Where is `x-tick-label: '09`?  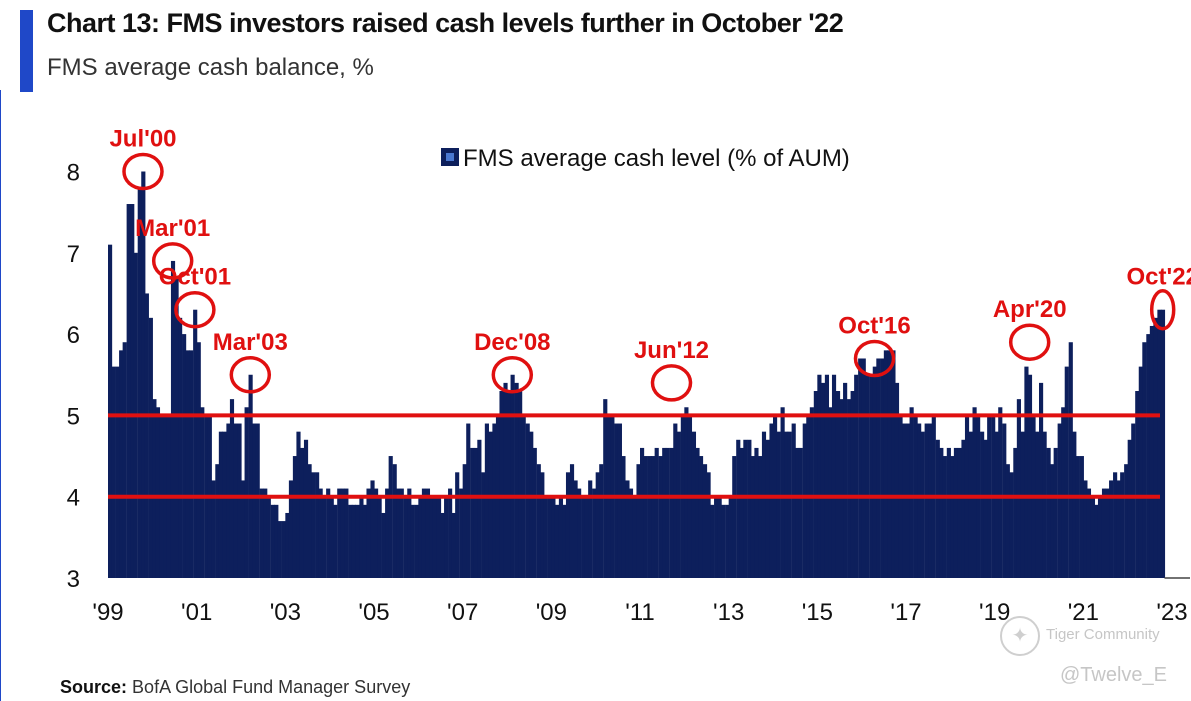 x-tick-label: '09 is located at coordinates (551, 612).